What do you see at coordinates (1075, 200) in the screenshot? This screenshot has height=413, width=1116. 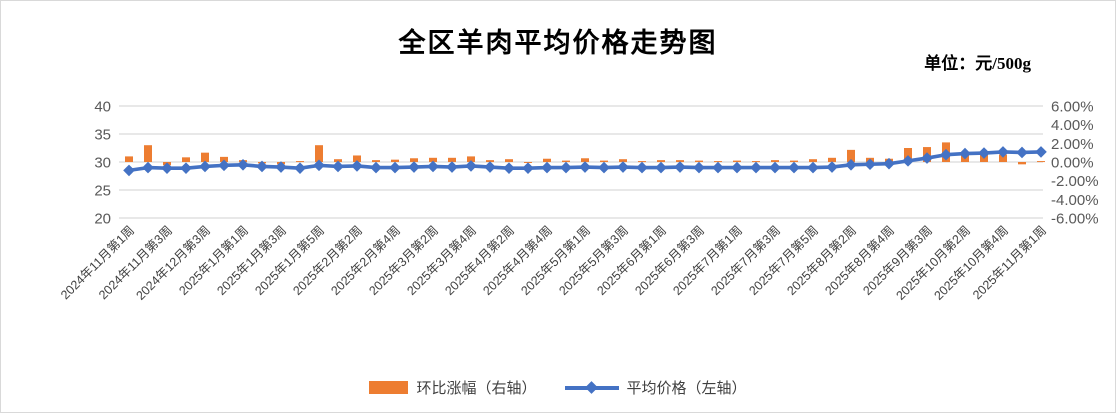 I see `svg-text: -4.00%` at bounding box center [1075, 200].